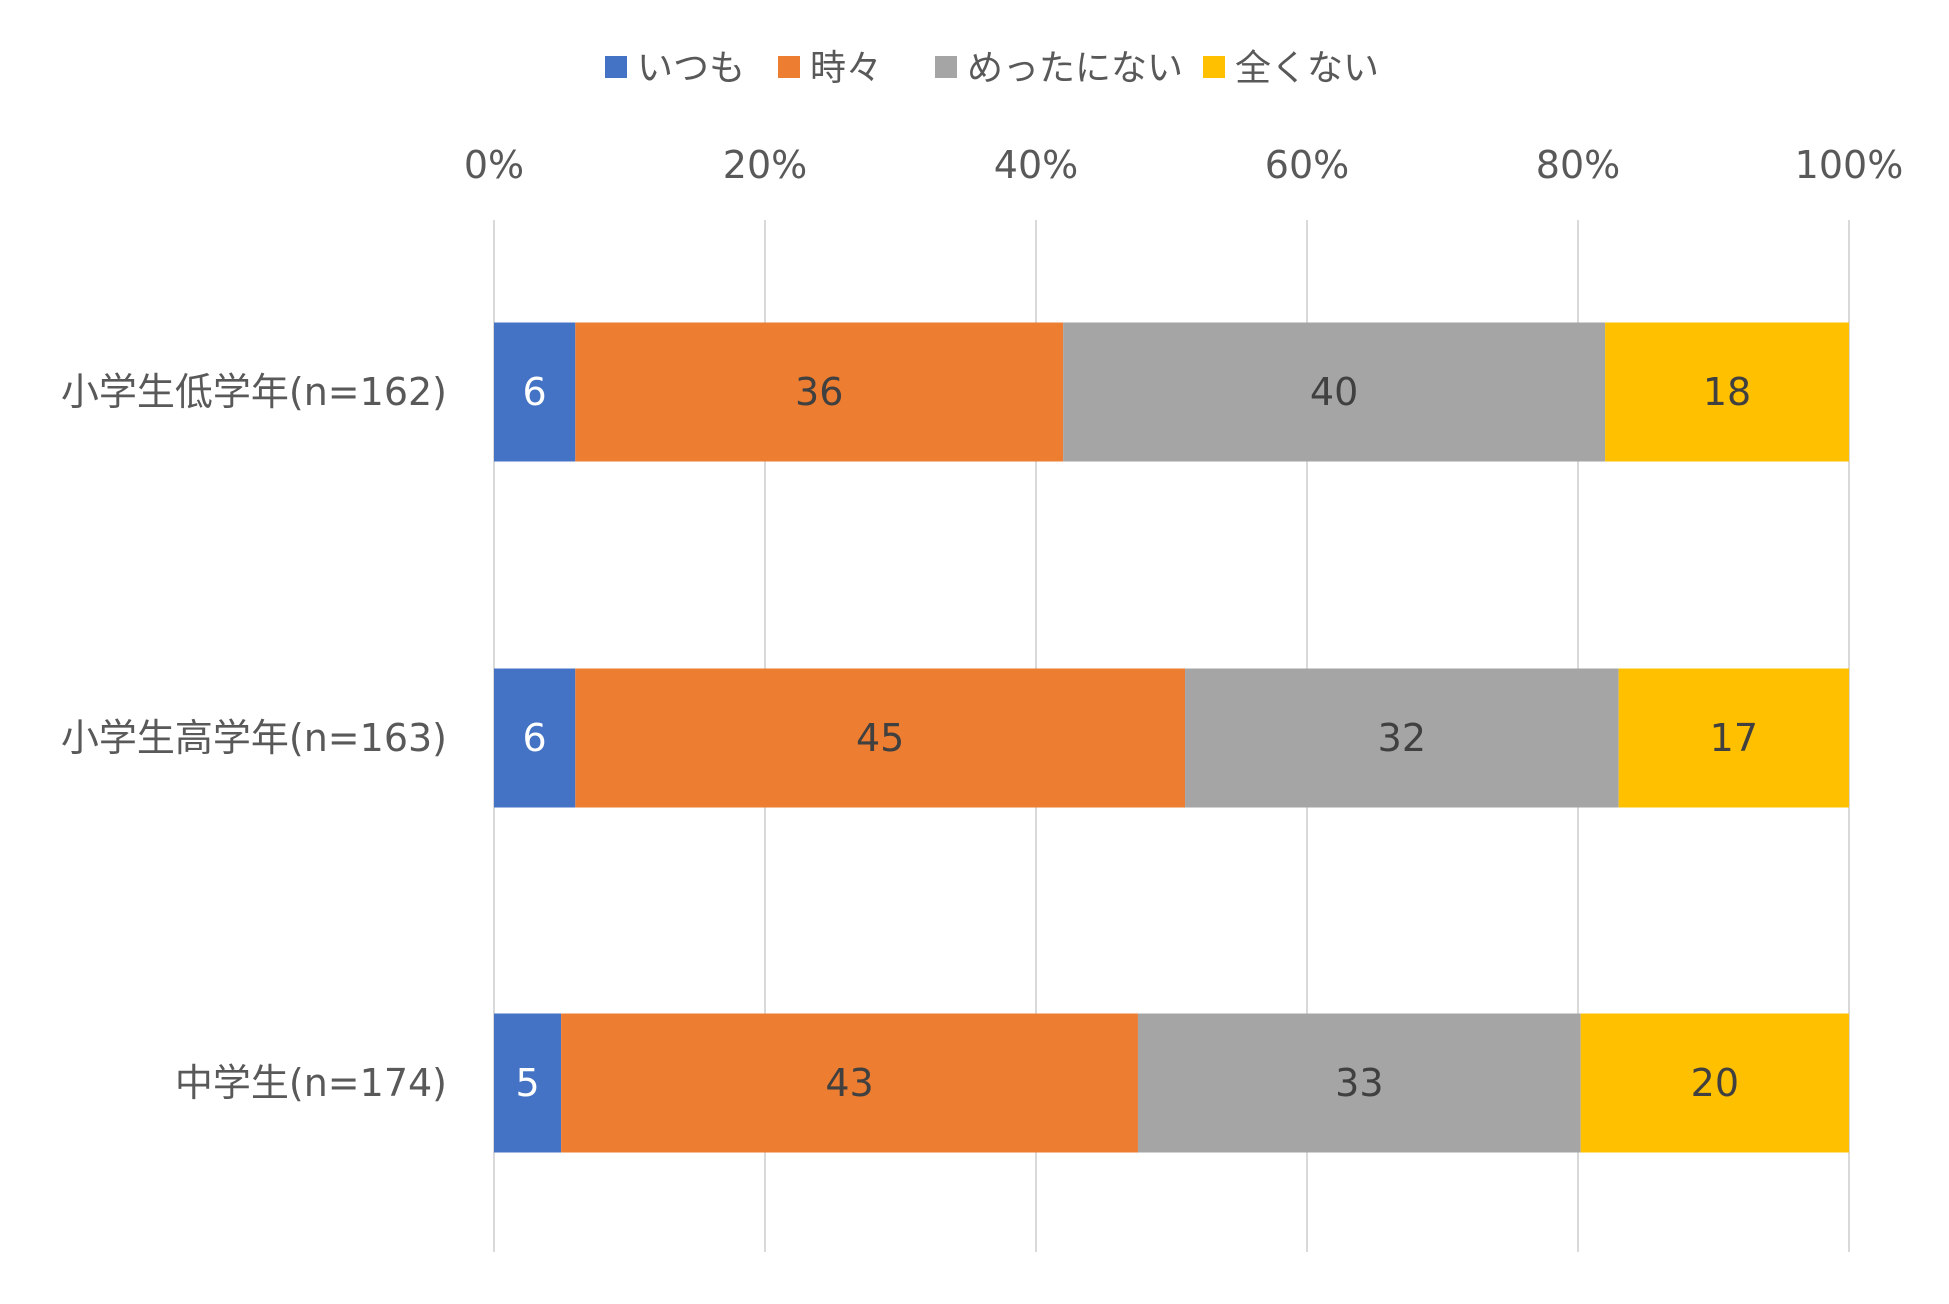  I want to click on legend-label: いつも, so click(691, 68).